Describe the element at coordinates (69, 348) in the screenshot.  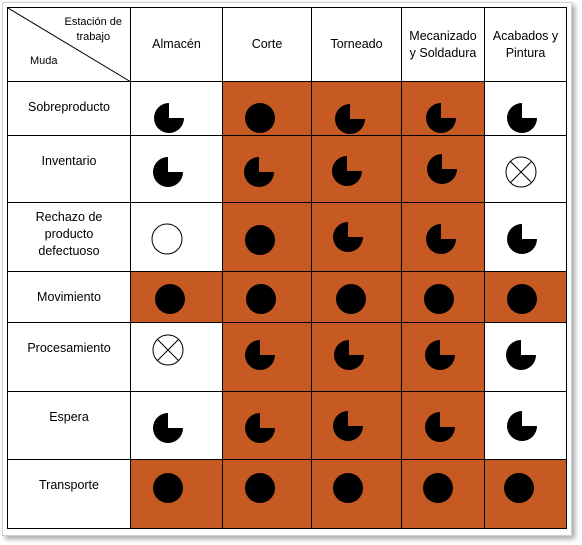
I see `row-label-line: Procesamiento` at that location.